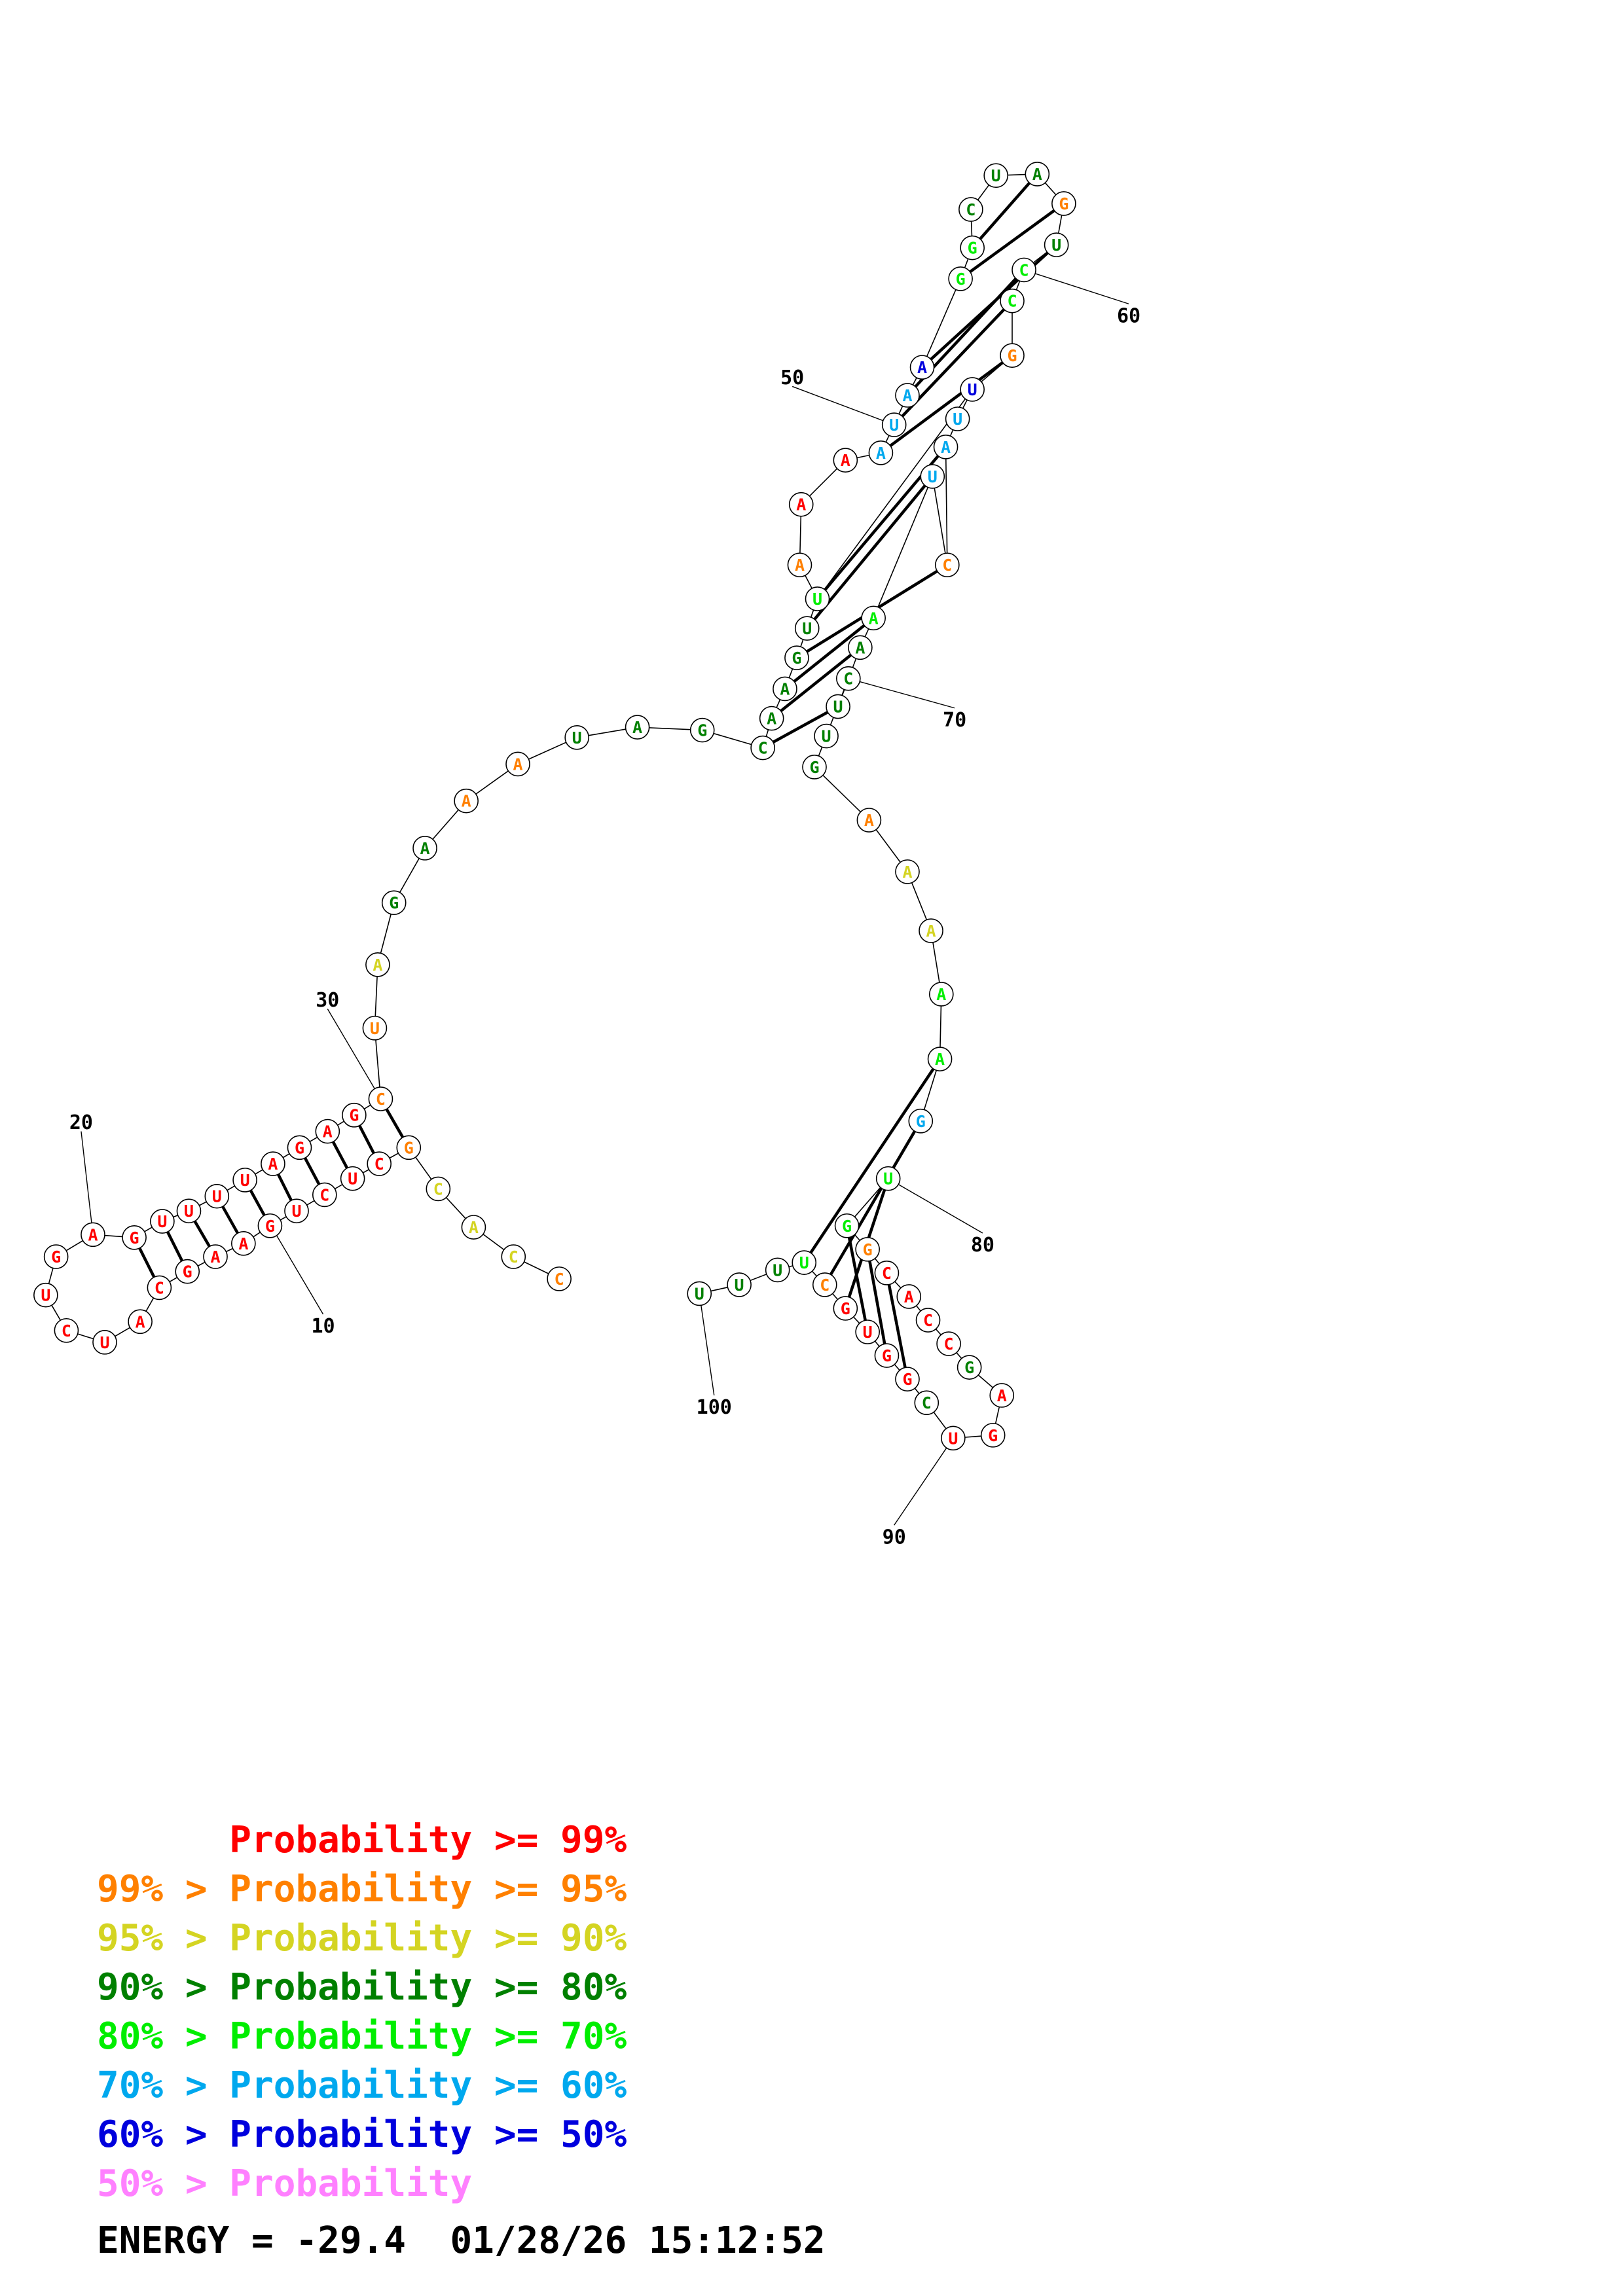 The height and width of the screenshot is (2296, 1623). Describe the element at coordinates (163, 1987) in the screenshot. I see `legend-range-prefix: 90% >` at that location.